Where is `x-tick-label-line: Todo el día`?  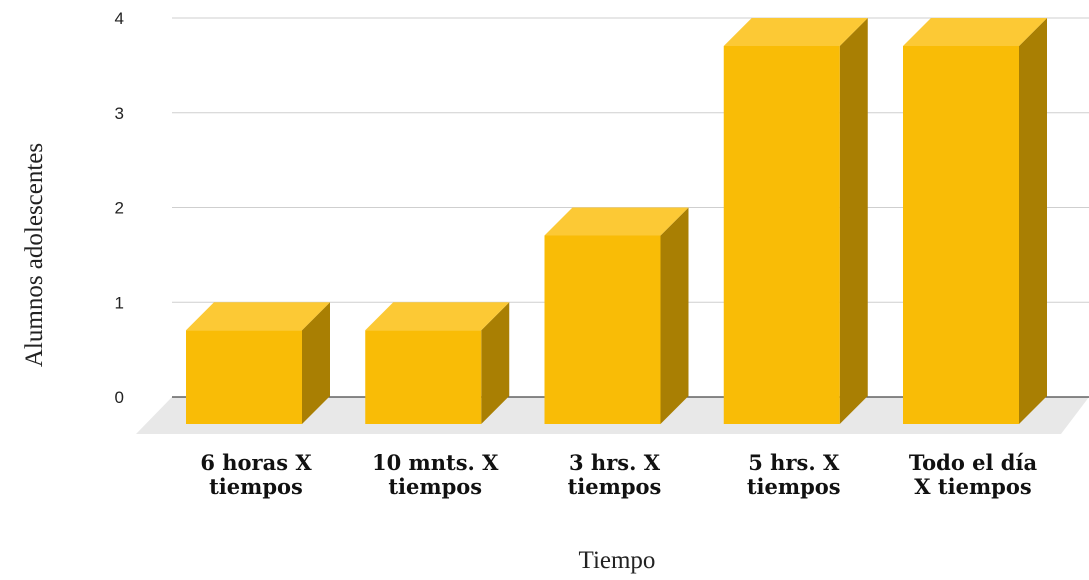
x-tick-label-line: Todo el día is located at coordinates (973, 462).